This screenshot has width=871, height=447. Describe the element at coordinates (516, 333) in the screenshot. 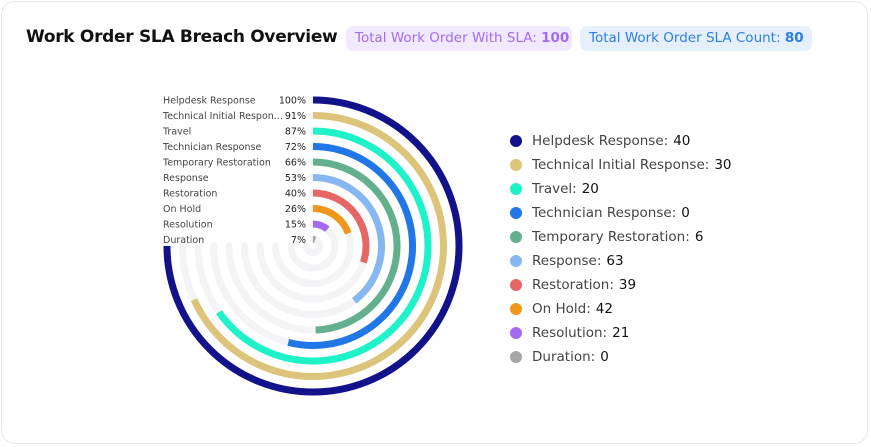

I see `legend-marker-resolution` at that location.